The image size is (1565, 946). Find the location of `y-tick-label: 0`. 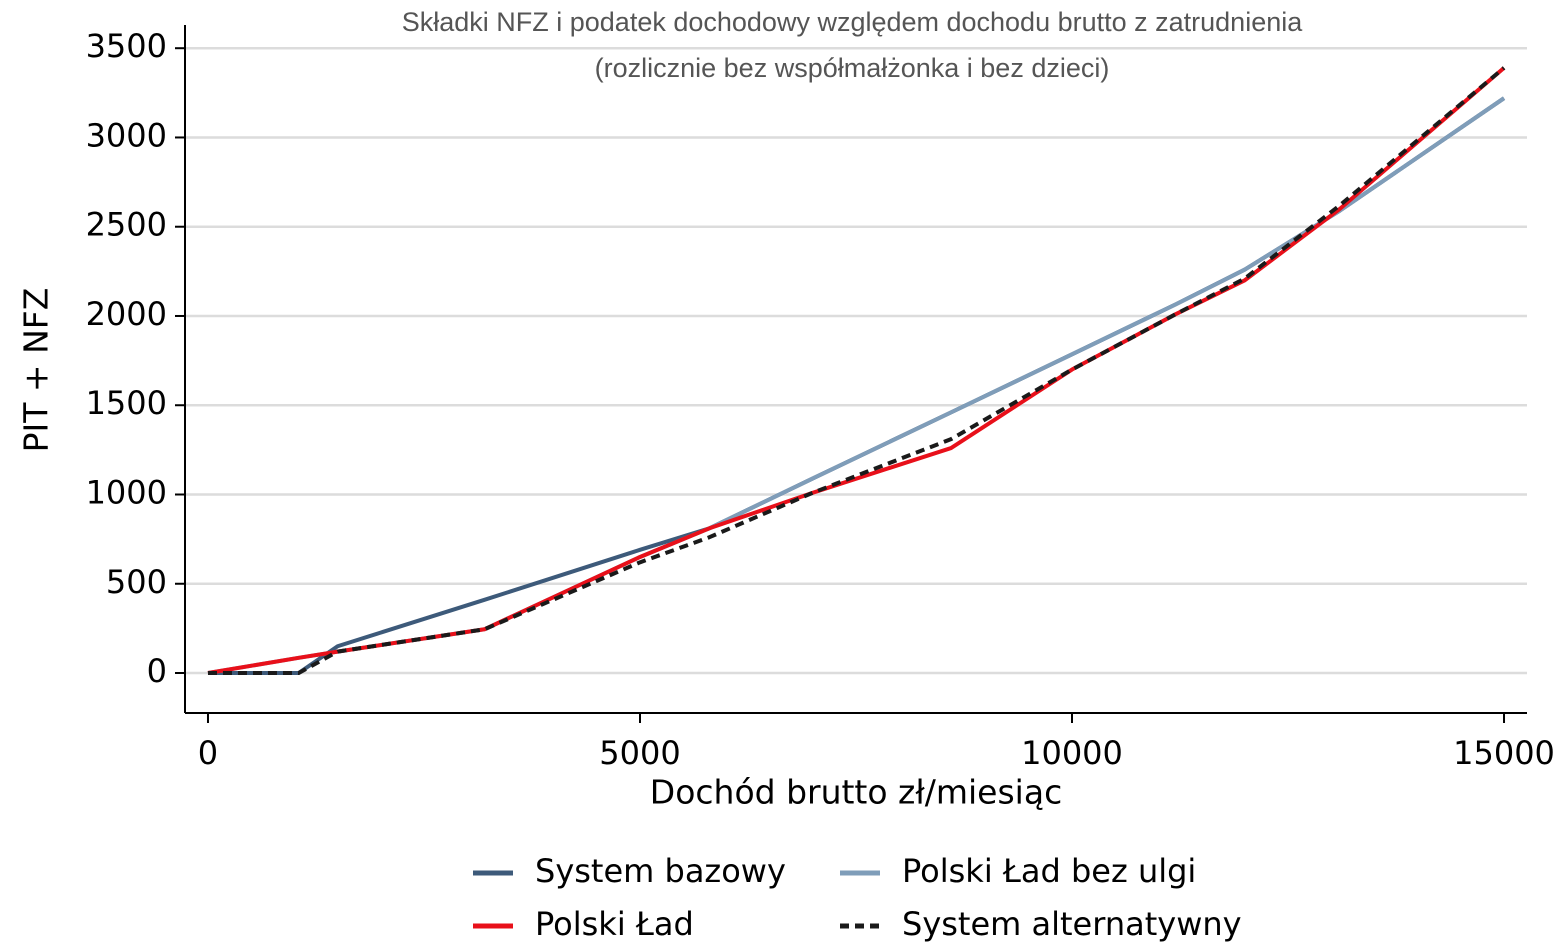

y-tick-label: 0 is located at coordinates (157, 671).